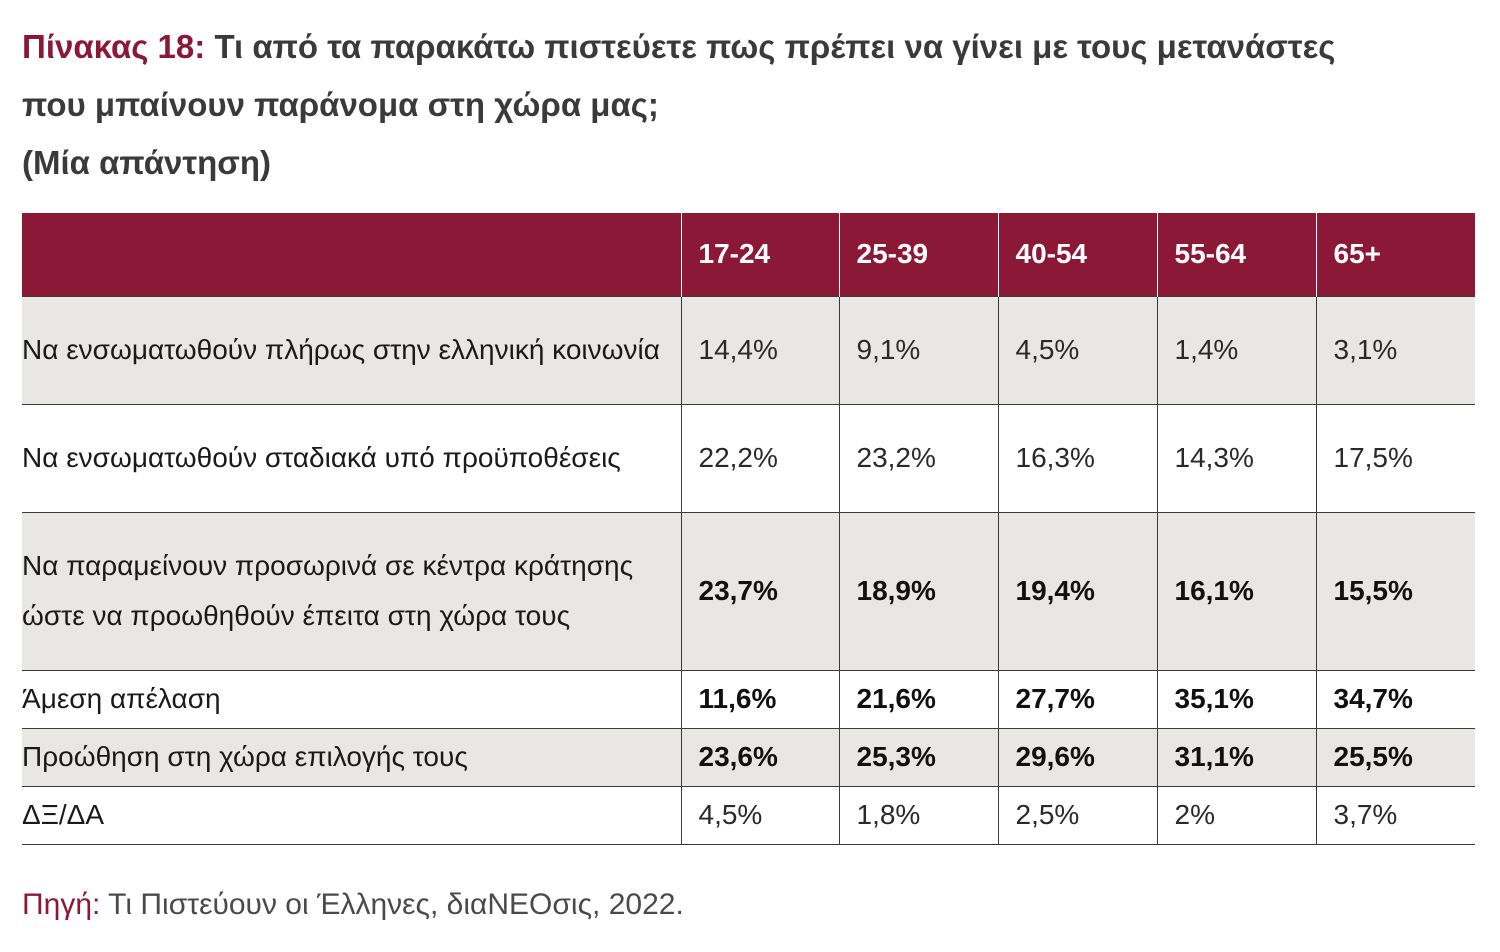 The height and width of the screenshot is (952, 1500). I want to click on table-cell: 3,7%, so click(1395, 815).